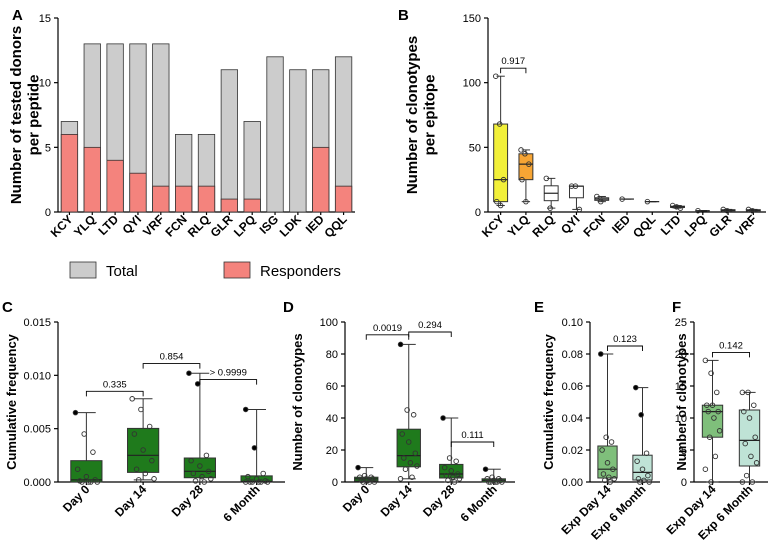  I want to click on p-value-label: 0.335, so click(115, 384).